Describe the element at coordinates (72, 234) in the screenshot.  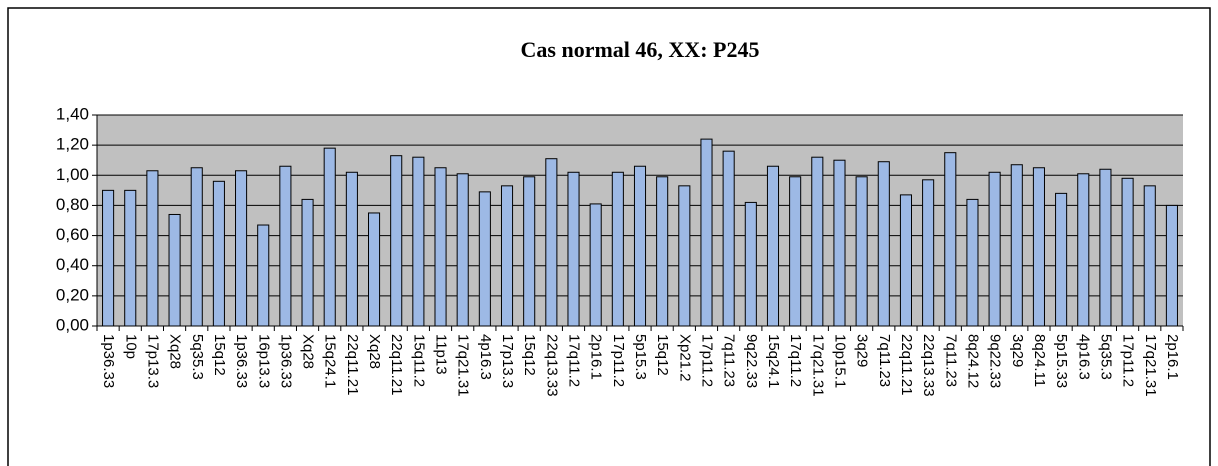
I see `y-tick-label: 0,60` at that location.